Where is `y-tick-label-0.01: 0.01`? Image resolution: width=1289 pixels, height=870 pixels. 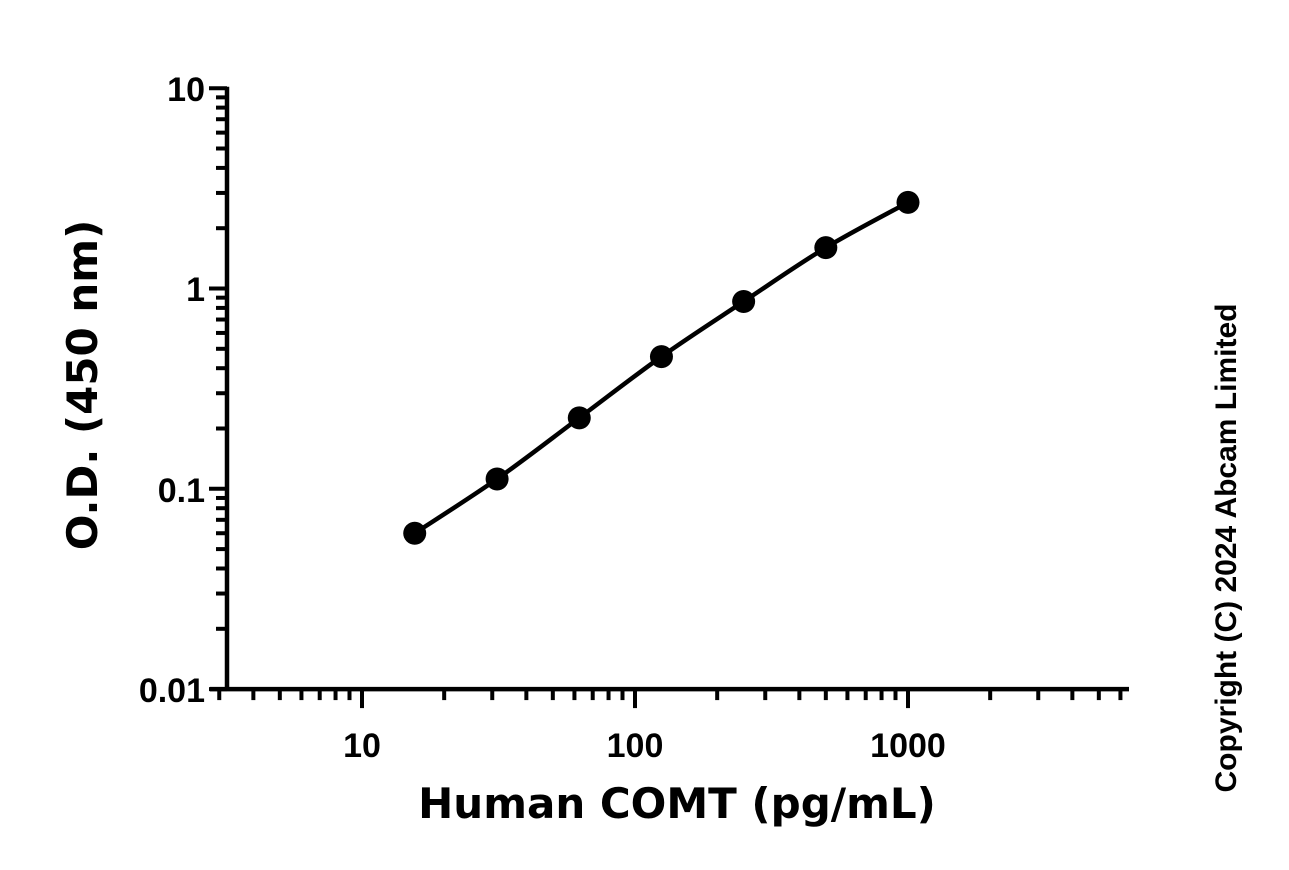 y-tick-label-0.01: 0.01 is located at coordinates (172, 691).